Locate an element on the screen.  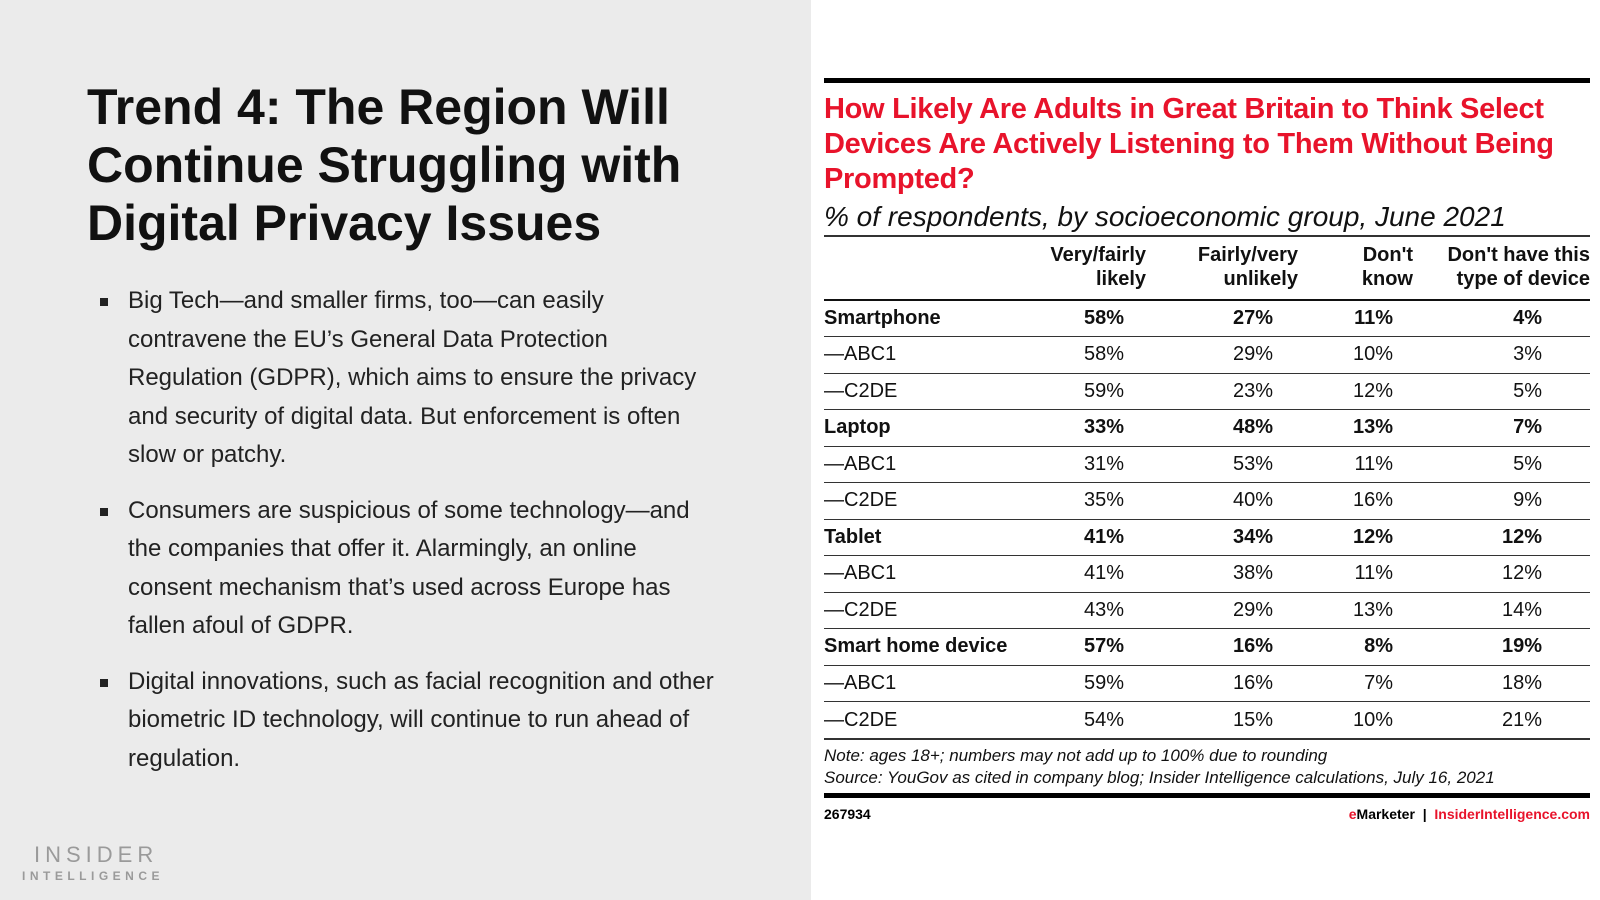
cell-value: 54% is located at coordinates (1085, 719).